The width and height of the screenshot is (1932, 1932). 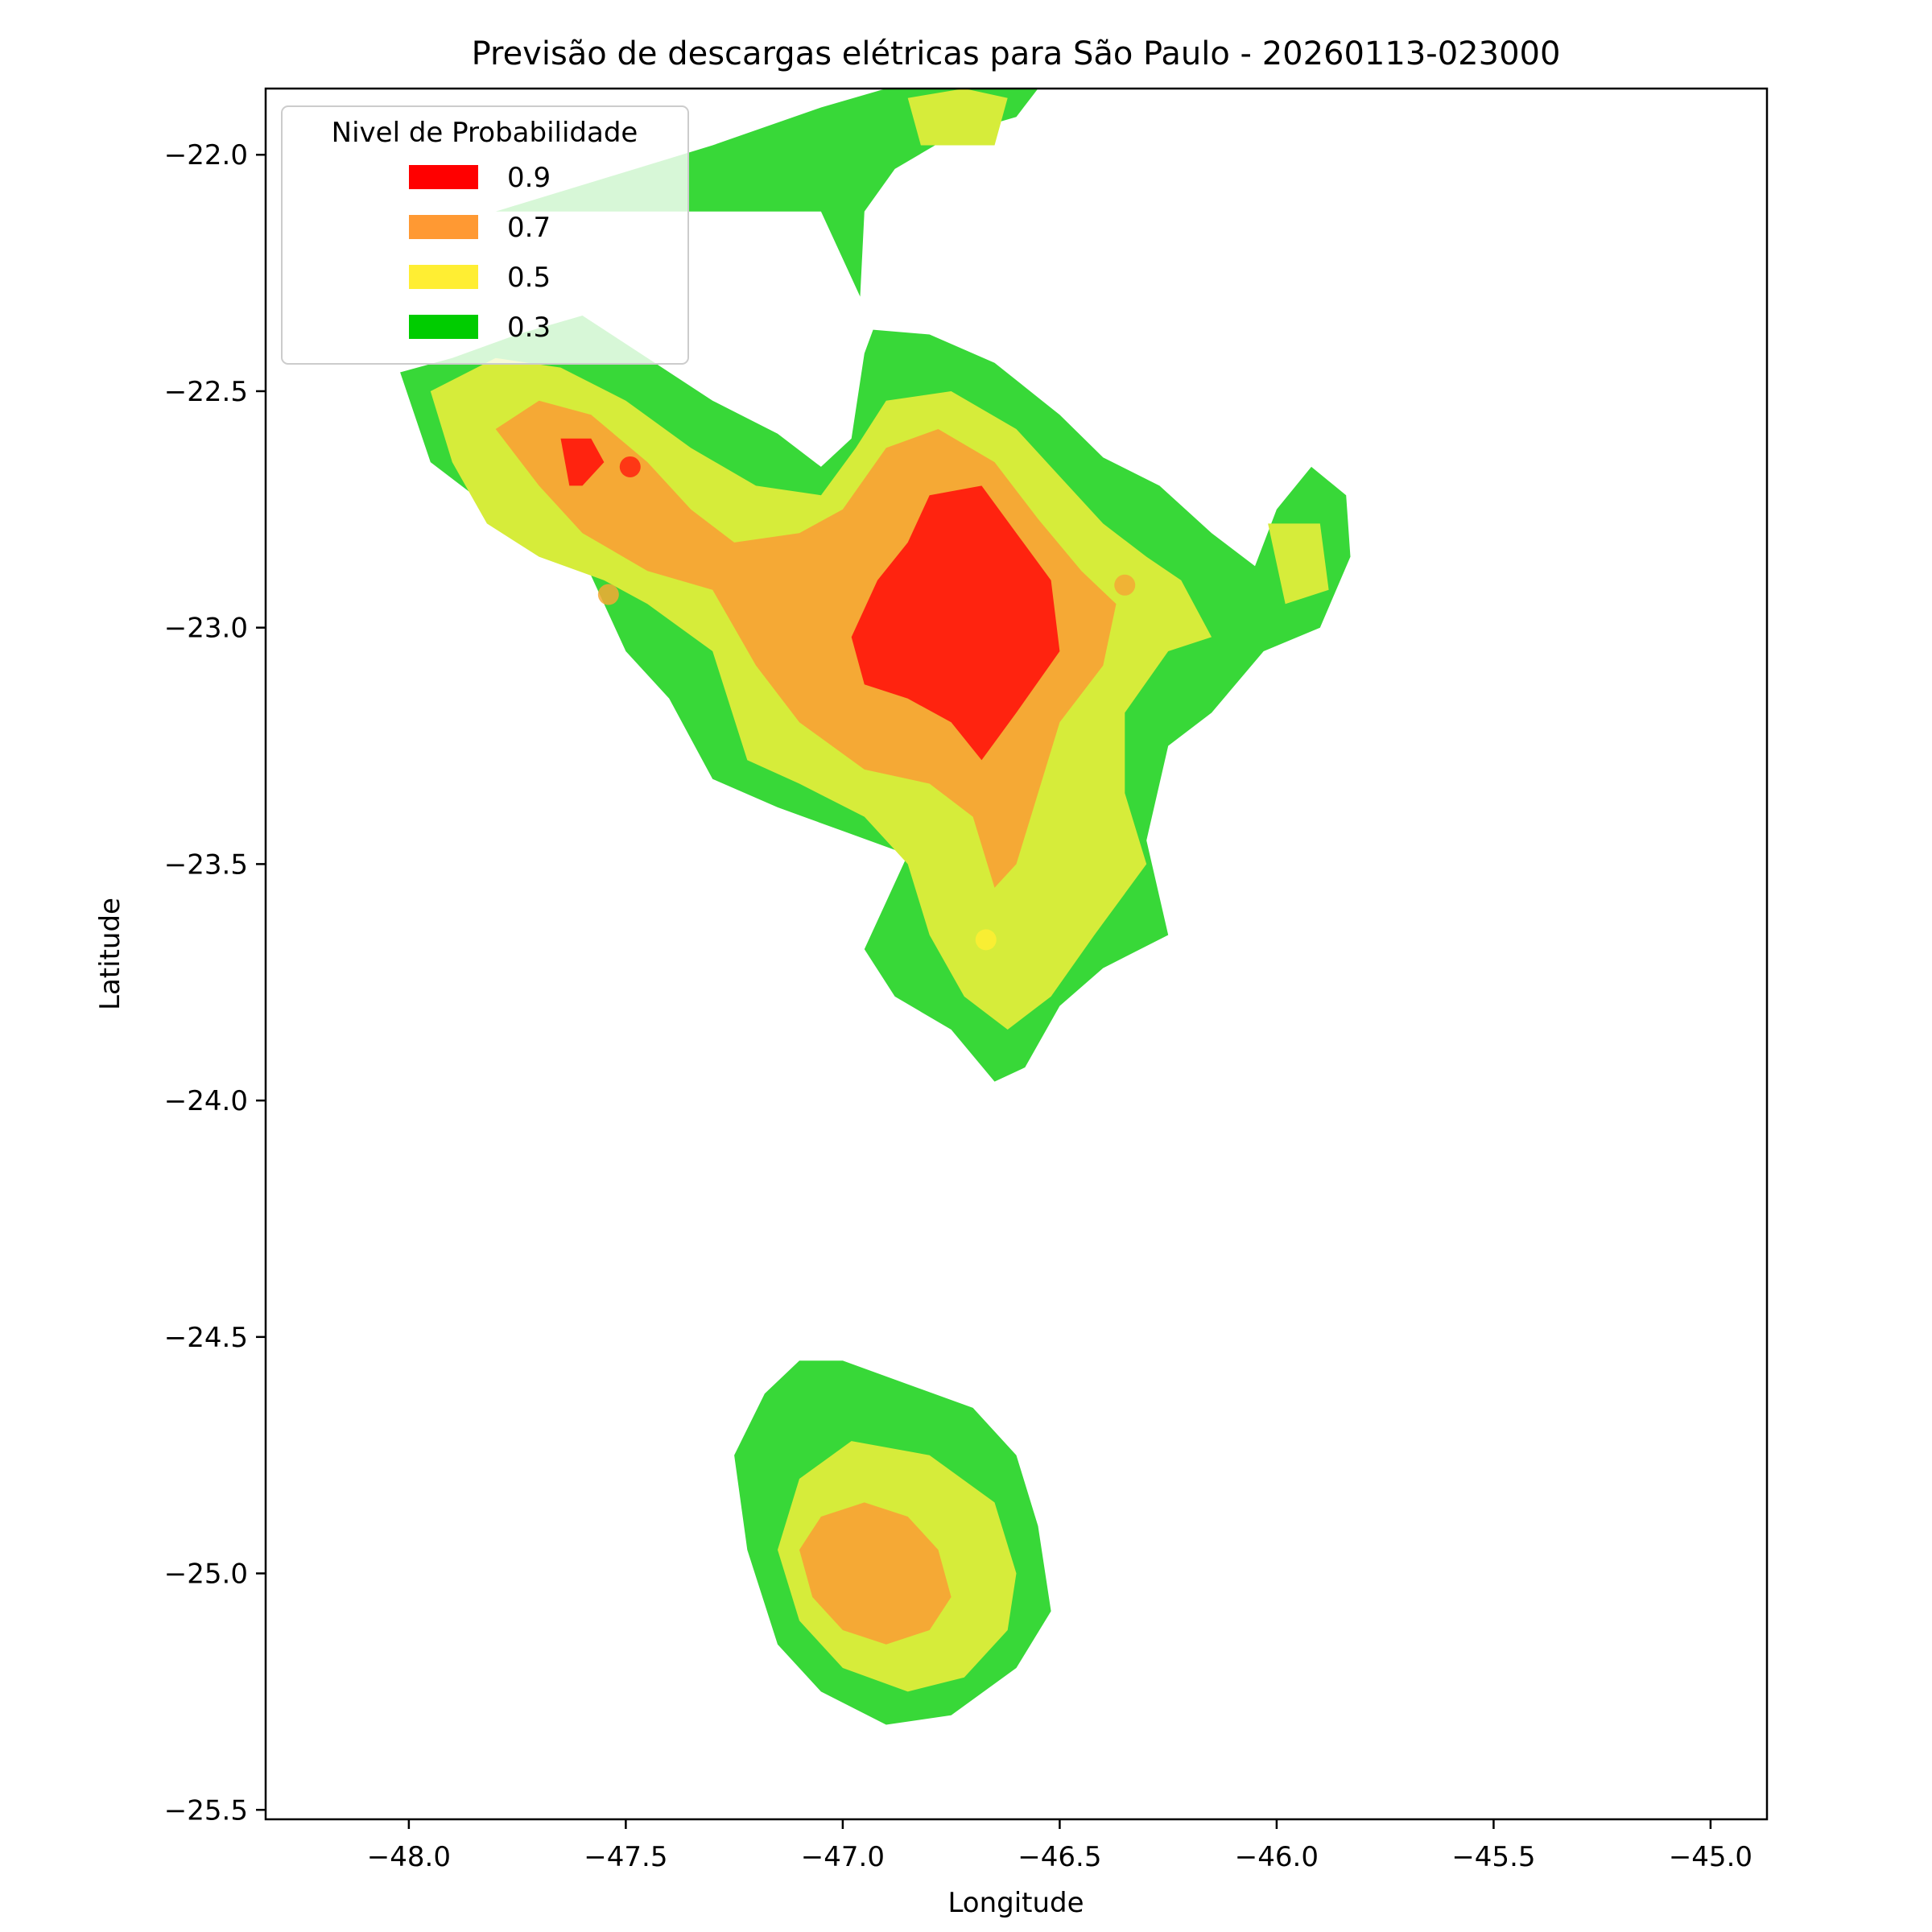 I want to click on x-axis: −48.0 −47.5 −47.0 −46.5 −46.0 −45.5 −45.0, so click(x=1059, y=1846).